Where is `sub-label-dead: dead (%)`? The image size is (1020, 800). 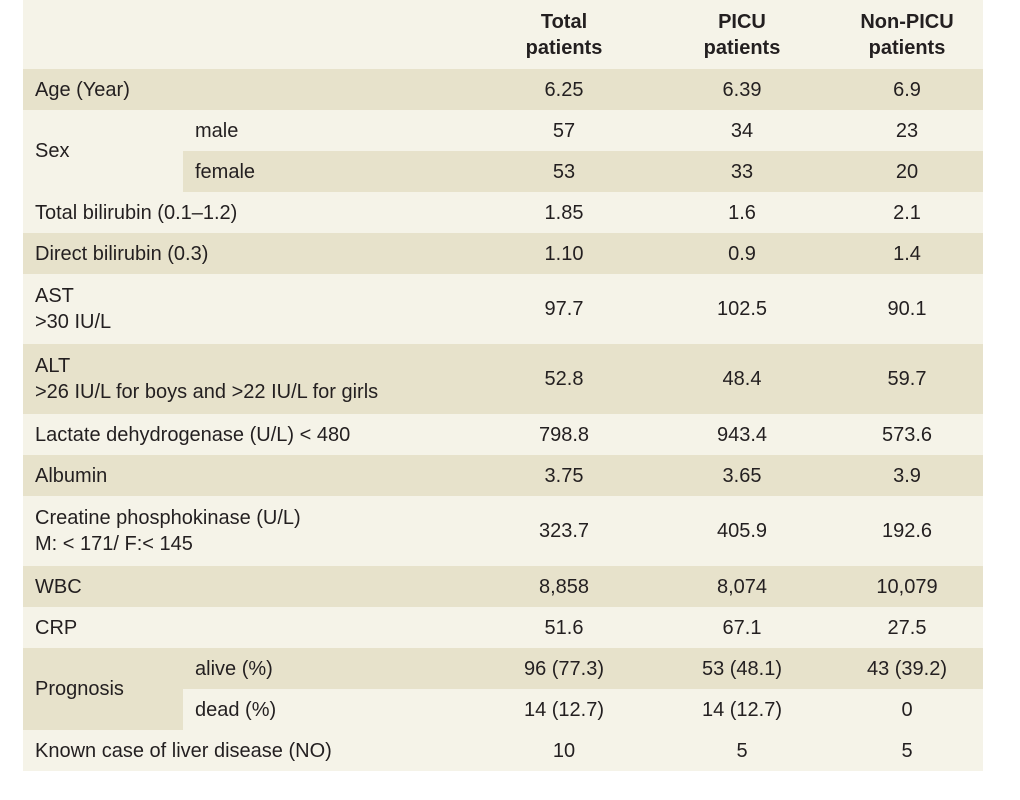 sub-label-dead: dead (%) is located at coordinates (329, 709).